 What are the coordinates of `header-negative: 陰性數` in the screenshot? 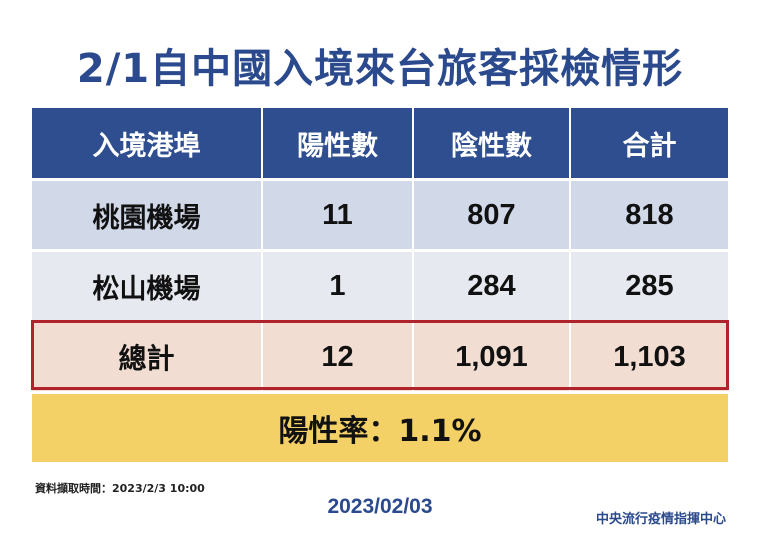 It's located at (491, 143).